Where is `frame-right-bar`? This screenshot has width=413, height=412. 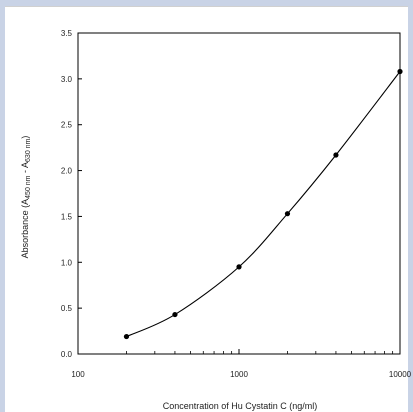
frame-right-bar is located at coordinates (410, 206).